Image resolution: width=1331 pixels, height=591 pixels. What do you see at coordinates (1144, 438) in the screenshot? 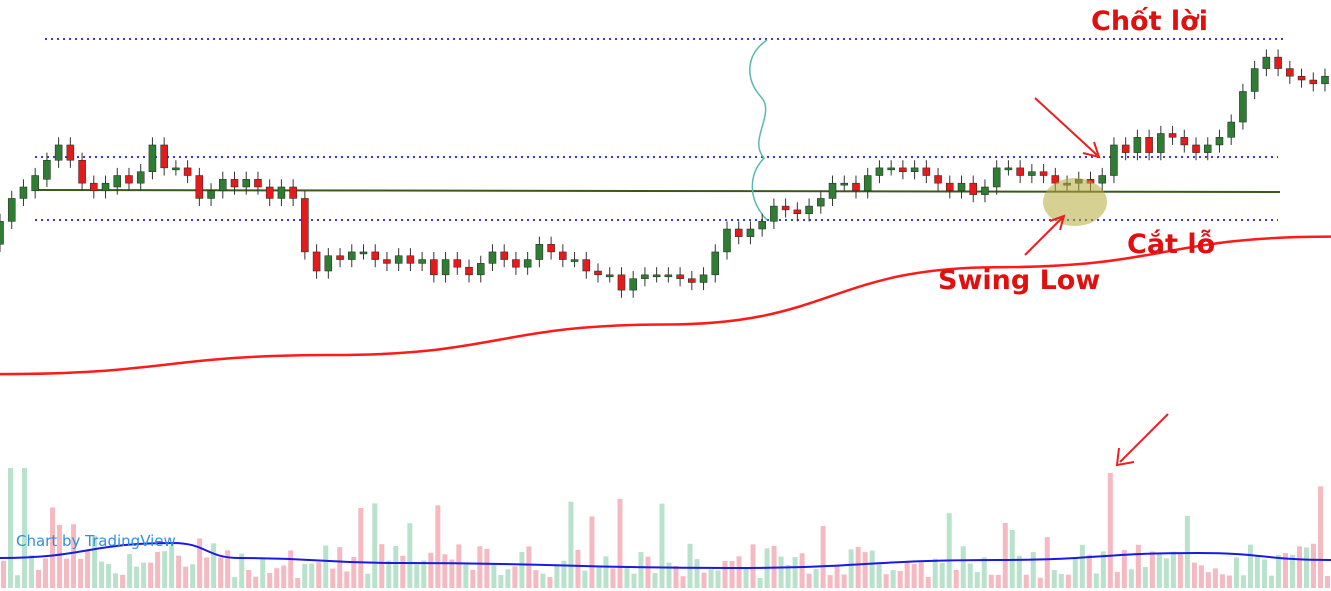
I see `volume-spike-arrow` at bounding box center [1144, 438].